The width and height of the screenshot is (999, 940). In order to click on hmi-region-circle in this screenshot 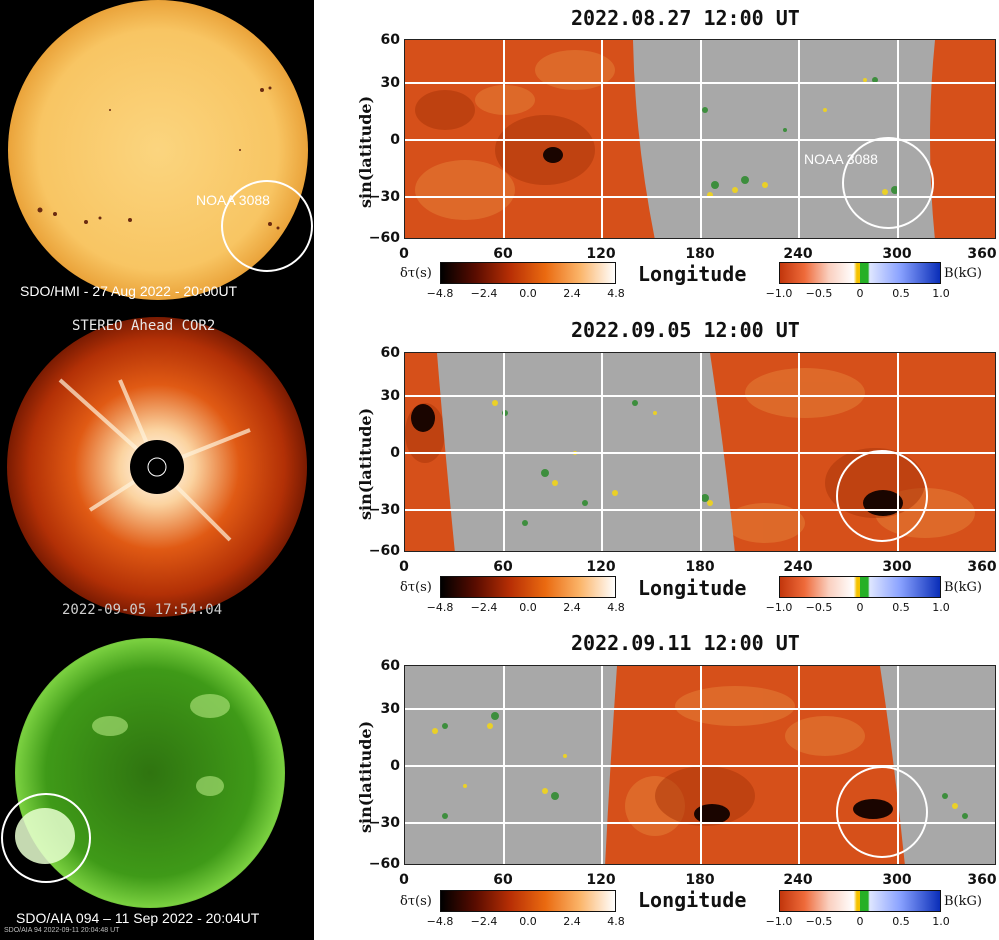, I will do `click(267, 226)`.